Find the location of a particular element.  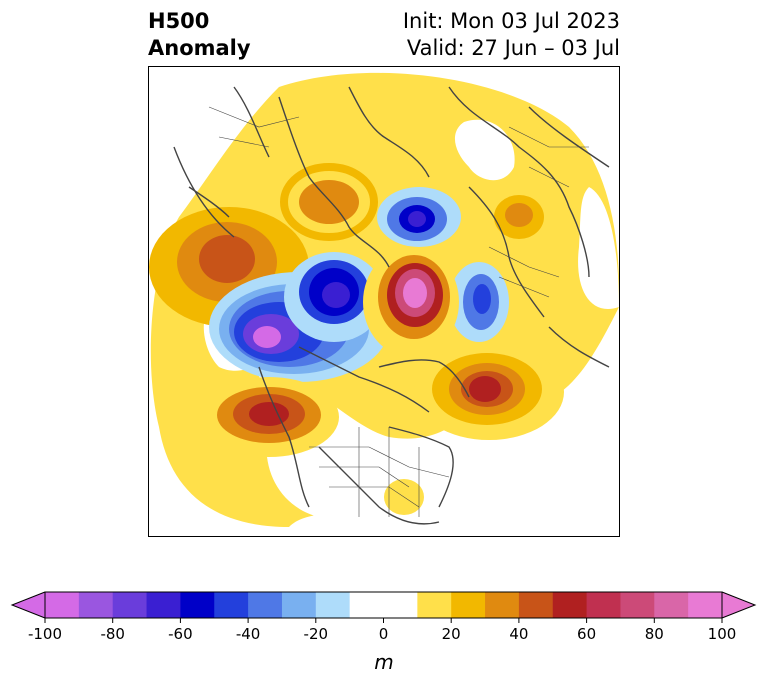

valid-range: Valid: 27 Jun – 03 Jul is located at coordinates (513, 48).